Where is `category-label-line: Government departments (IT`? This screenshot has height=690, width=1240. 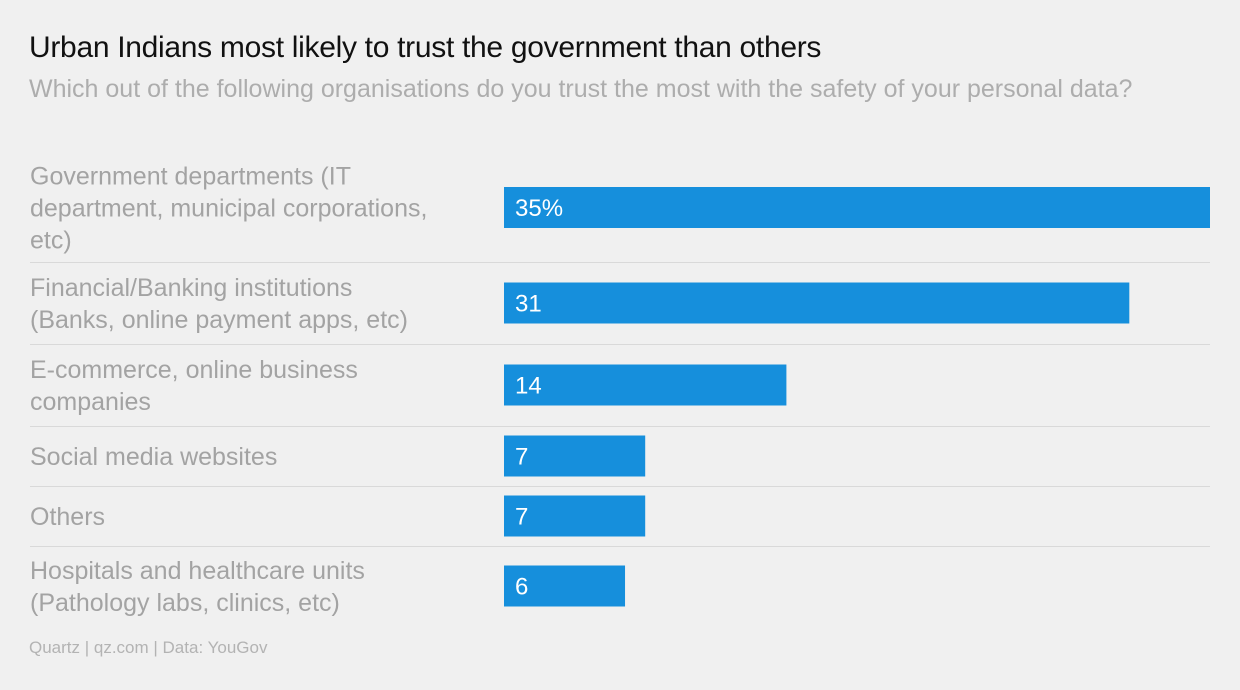
category-label-line: Government departments (IT is located at coordinates (190, 177).